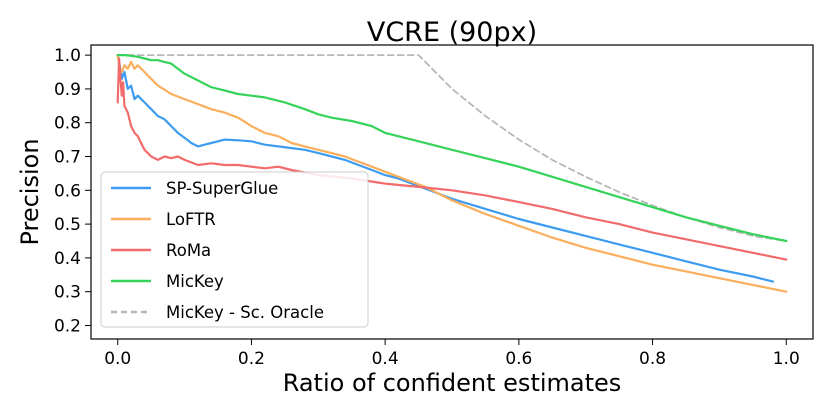 The image size is (830, 415). What do you see at coordinates (452, 32) in the screenshot?
I see `chart-title: VCRE (90px)` at bounding box center [452, 32].